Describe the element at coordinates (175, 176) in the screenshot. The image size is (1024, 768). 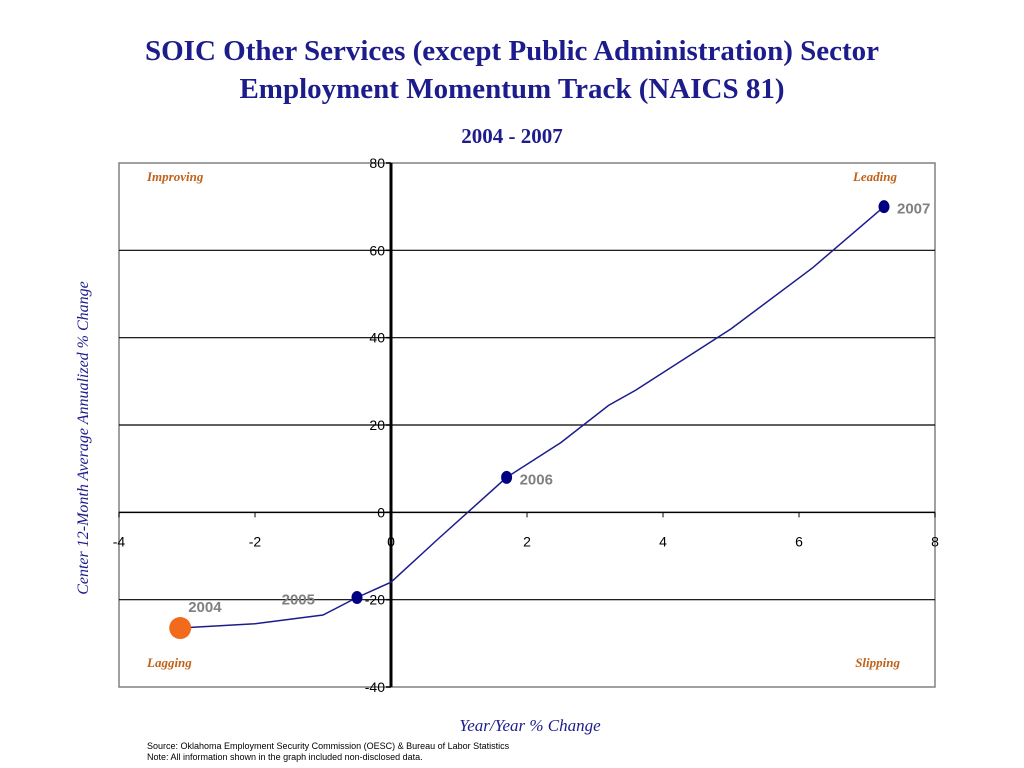
I see `quadrant-label-improving: Improving` at that location.